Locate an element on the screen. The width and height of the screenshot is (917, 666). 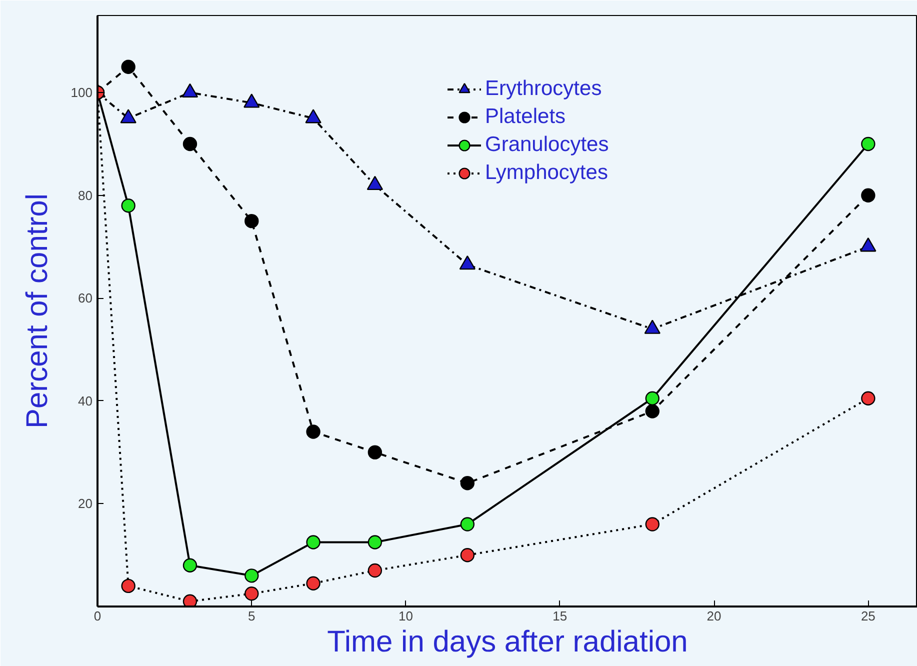
legend-label: Granulocytes is located at coordinates (547, 145).